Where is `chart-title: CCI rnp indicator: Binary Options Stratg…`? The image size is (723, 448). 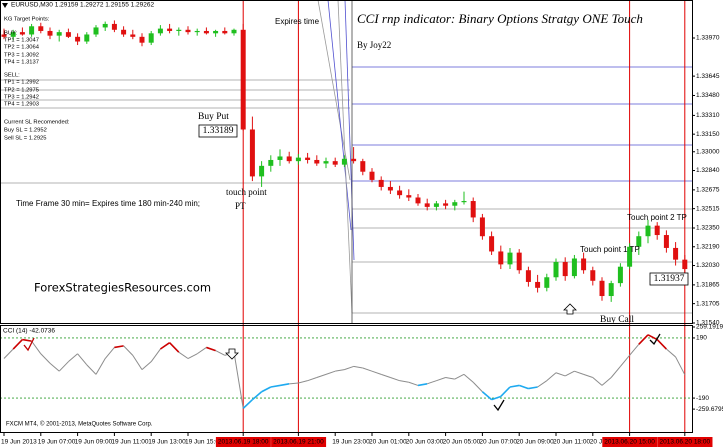 chart-title: CCI rnp indicator: Binary Options Stratg… is located at coordinates (500, 18).